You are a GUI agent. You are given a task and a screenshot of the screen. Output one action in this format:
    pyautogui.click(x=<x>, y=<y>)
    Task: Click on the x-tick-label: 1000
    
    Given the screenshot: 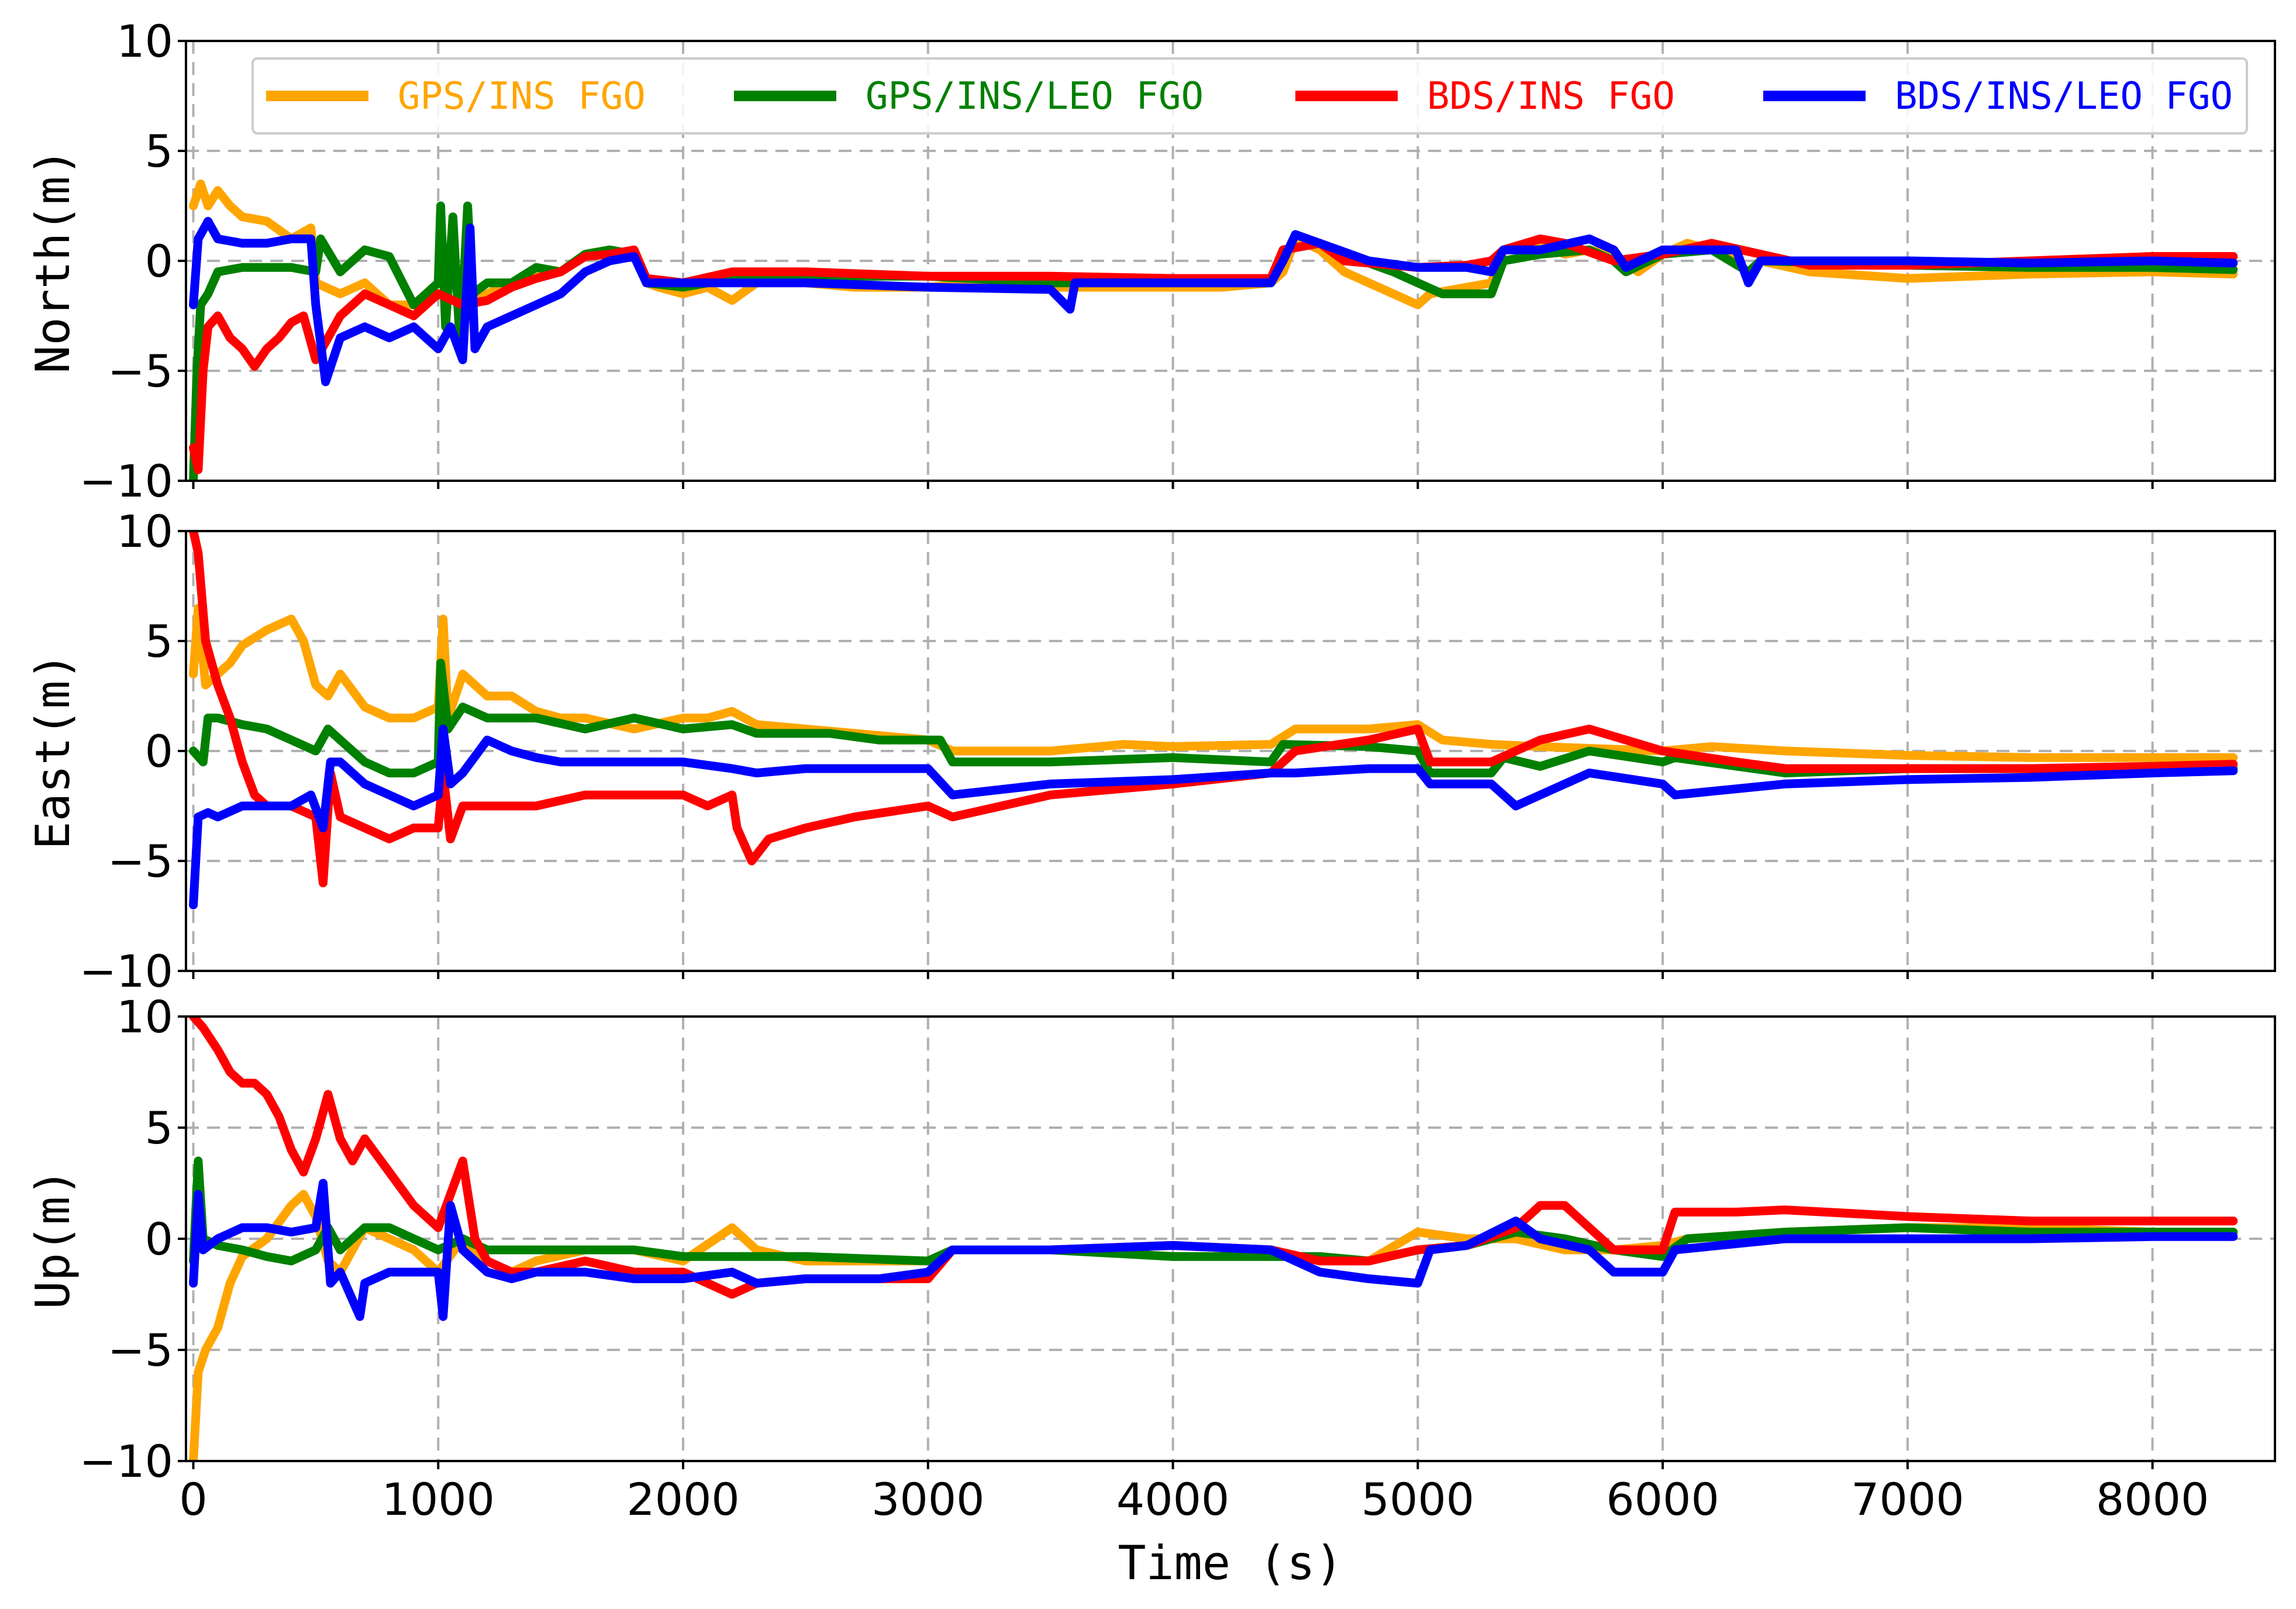 What is the action you would take?
    pyautogui.click(x=438, y=1499)
    